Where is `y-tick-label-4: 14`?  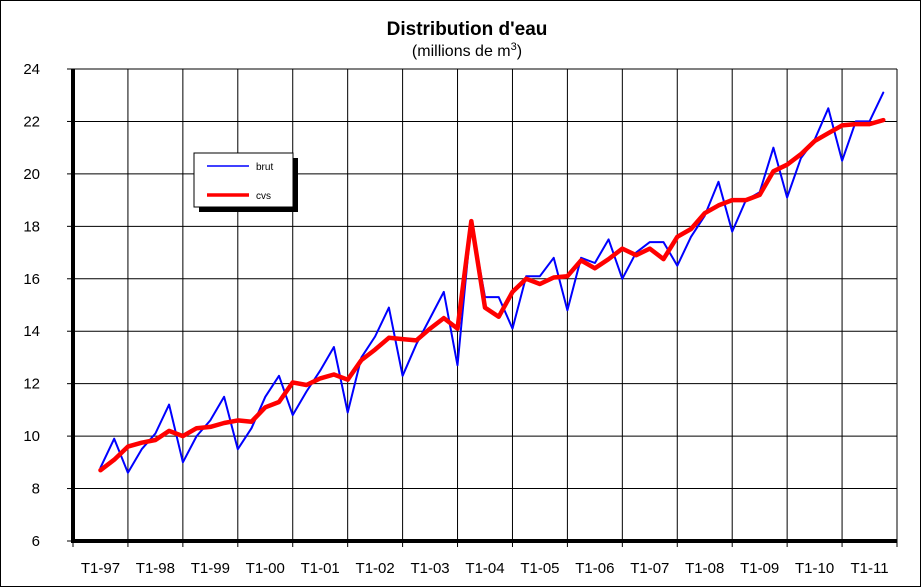 y-tick-label-4: 14 is located at coordinates (31, 331).